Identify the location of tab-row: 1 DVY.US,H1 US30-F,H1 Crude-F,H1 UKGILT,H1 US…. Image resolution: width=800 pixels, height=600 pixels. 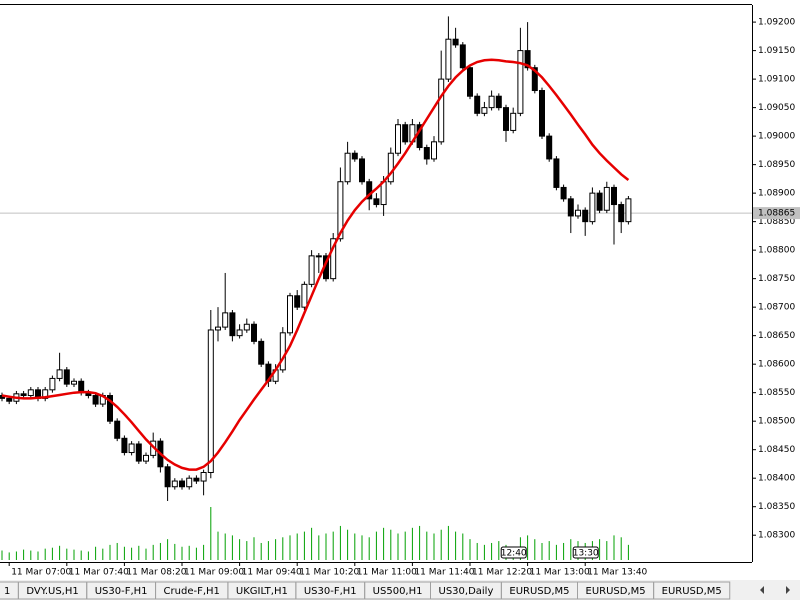
(365, 590).